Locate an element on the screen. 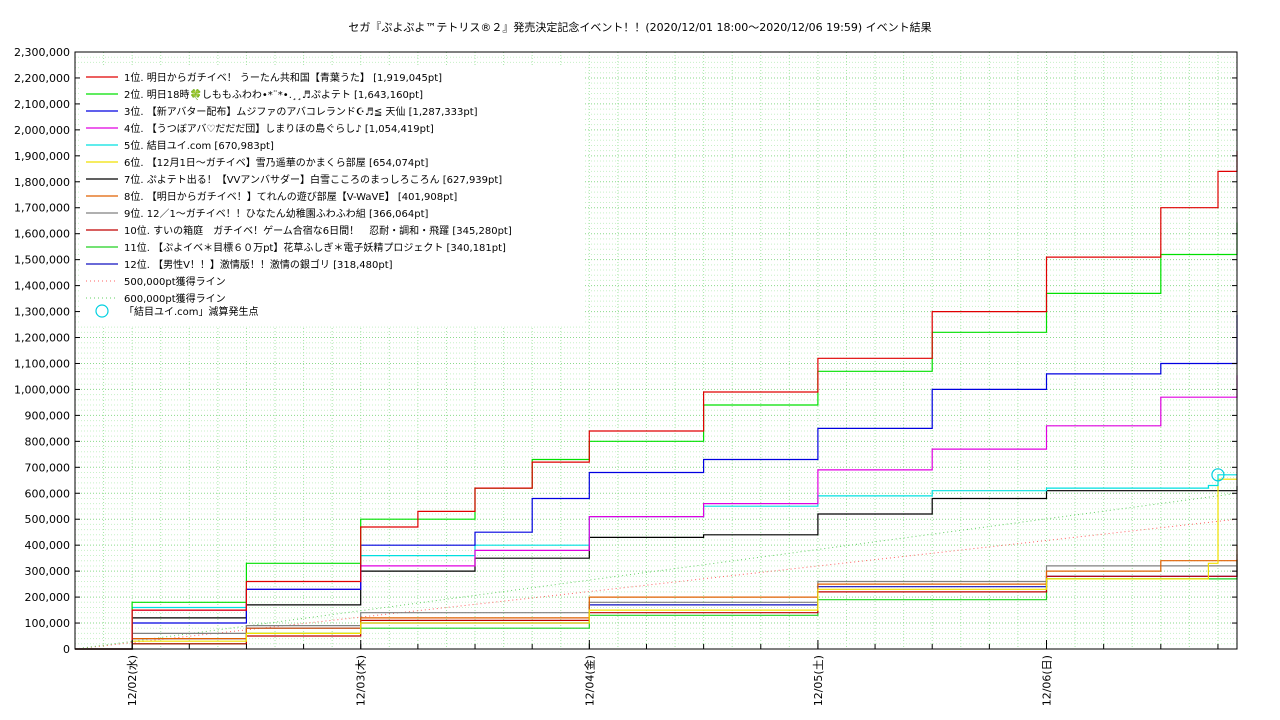 This screenshot has width=1280, height=720. y-tick-label: 1,800,000 is located at coordinates (42, 182).